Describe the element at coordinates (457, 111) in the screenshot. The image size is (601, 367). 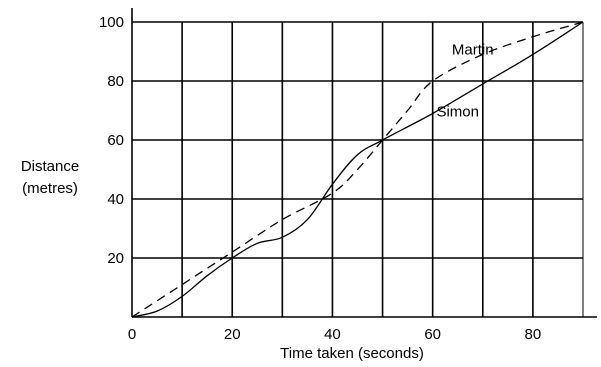
I see `series-label-simon: Simon` at that location.